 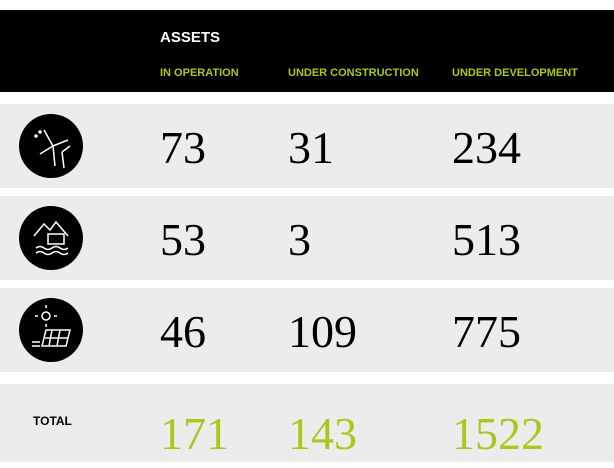 What do you see at coordinates (51, 238) in the screenshot?
I see `hydro-icon` at bounding box center [51, 238].